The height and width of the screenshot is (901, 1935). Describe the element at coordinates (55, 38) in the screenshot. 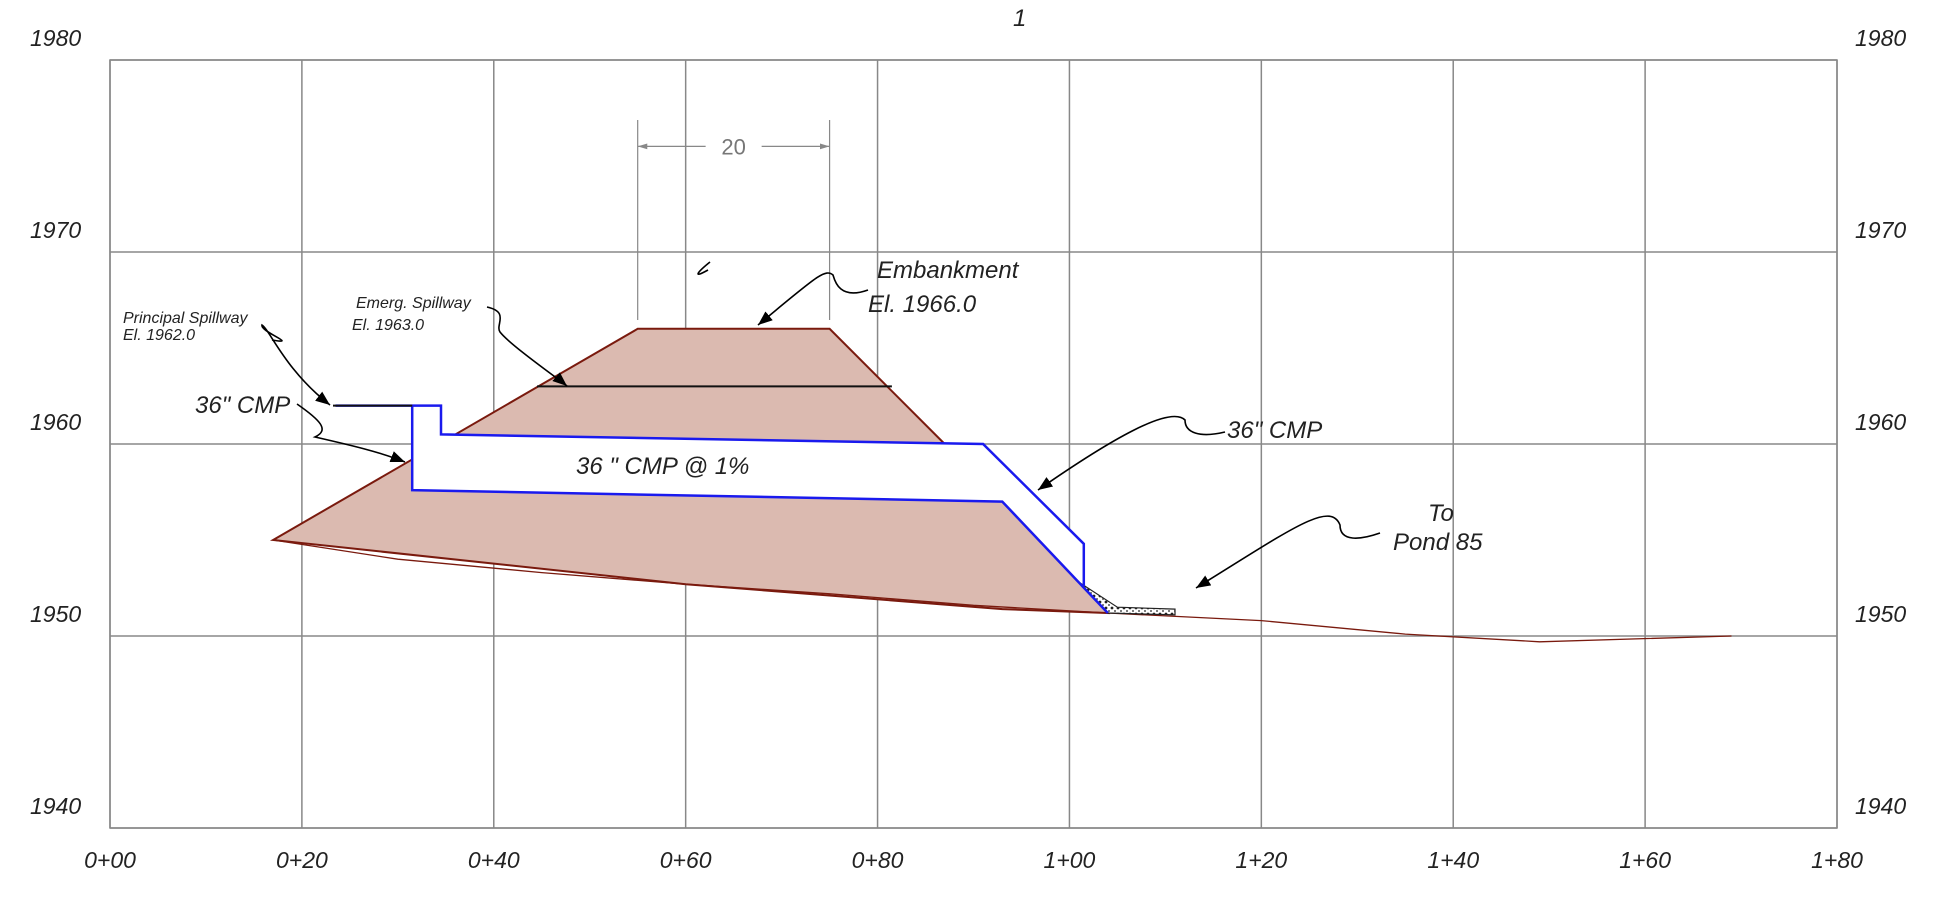

I see `y-tick-label-left: 1980` at that location.